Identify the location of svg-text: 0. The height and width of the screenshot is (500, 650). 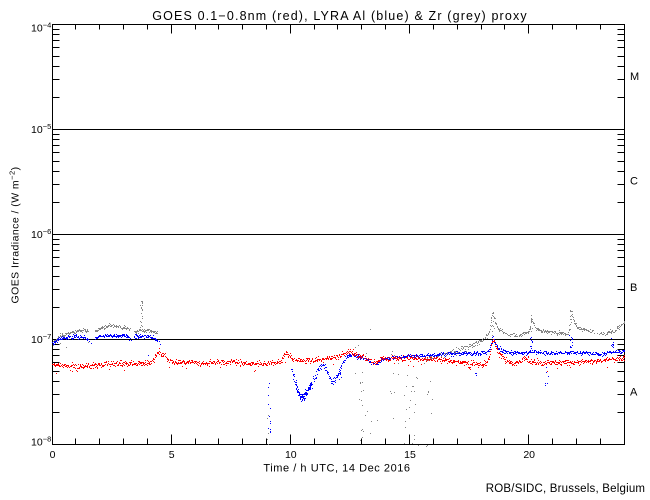
(53, 455).